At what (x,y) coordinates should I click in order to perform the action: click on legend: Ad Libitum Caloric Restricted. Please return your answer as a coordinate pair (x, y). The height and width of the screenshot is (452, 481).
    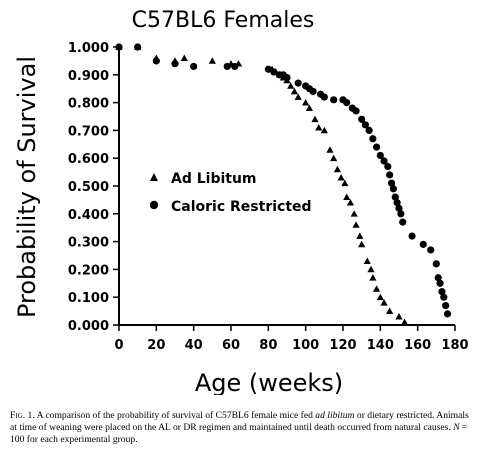
    Looking at the image, I should click on (230, 193).